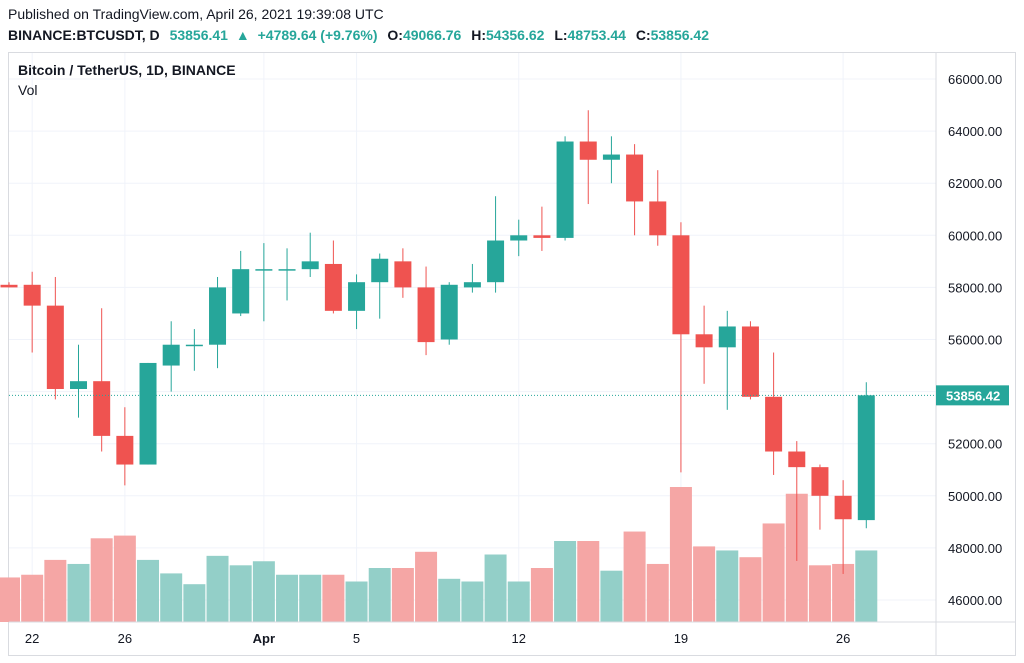 The height and width of the screenshot is (663, 1024). I want to click on y-tick-label: 52000.00, so click(975, 444).